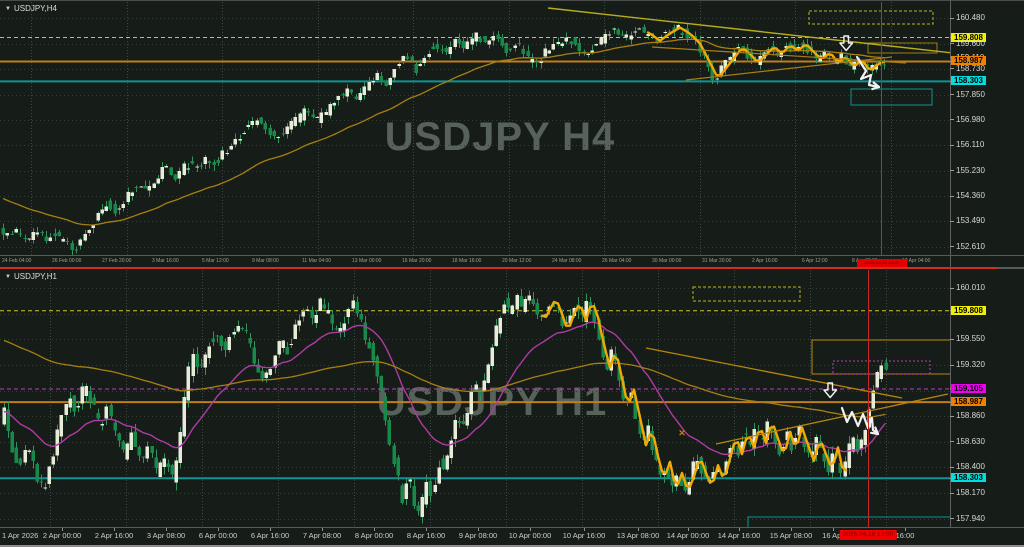  Describe the element at coordinates (987, 272) in the screenshot. I see `price-scale-column` at that location.